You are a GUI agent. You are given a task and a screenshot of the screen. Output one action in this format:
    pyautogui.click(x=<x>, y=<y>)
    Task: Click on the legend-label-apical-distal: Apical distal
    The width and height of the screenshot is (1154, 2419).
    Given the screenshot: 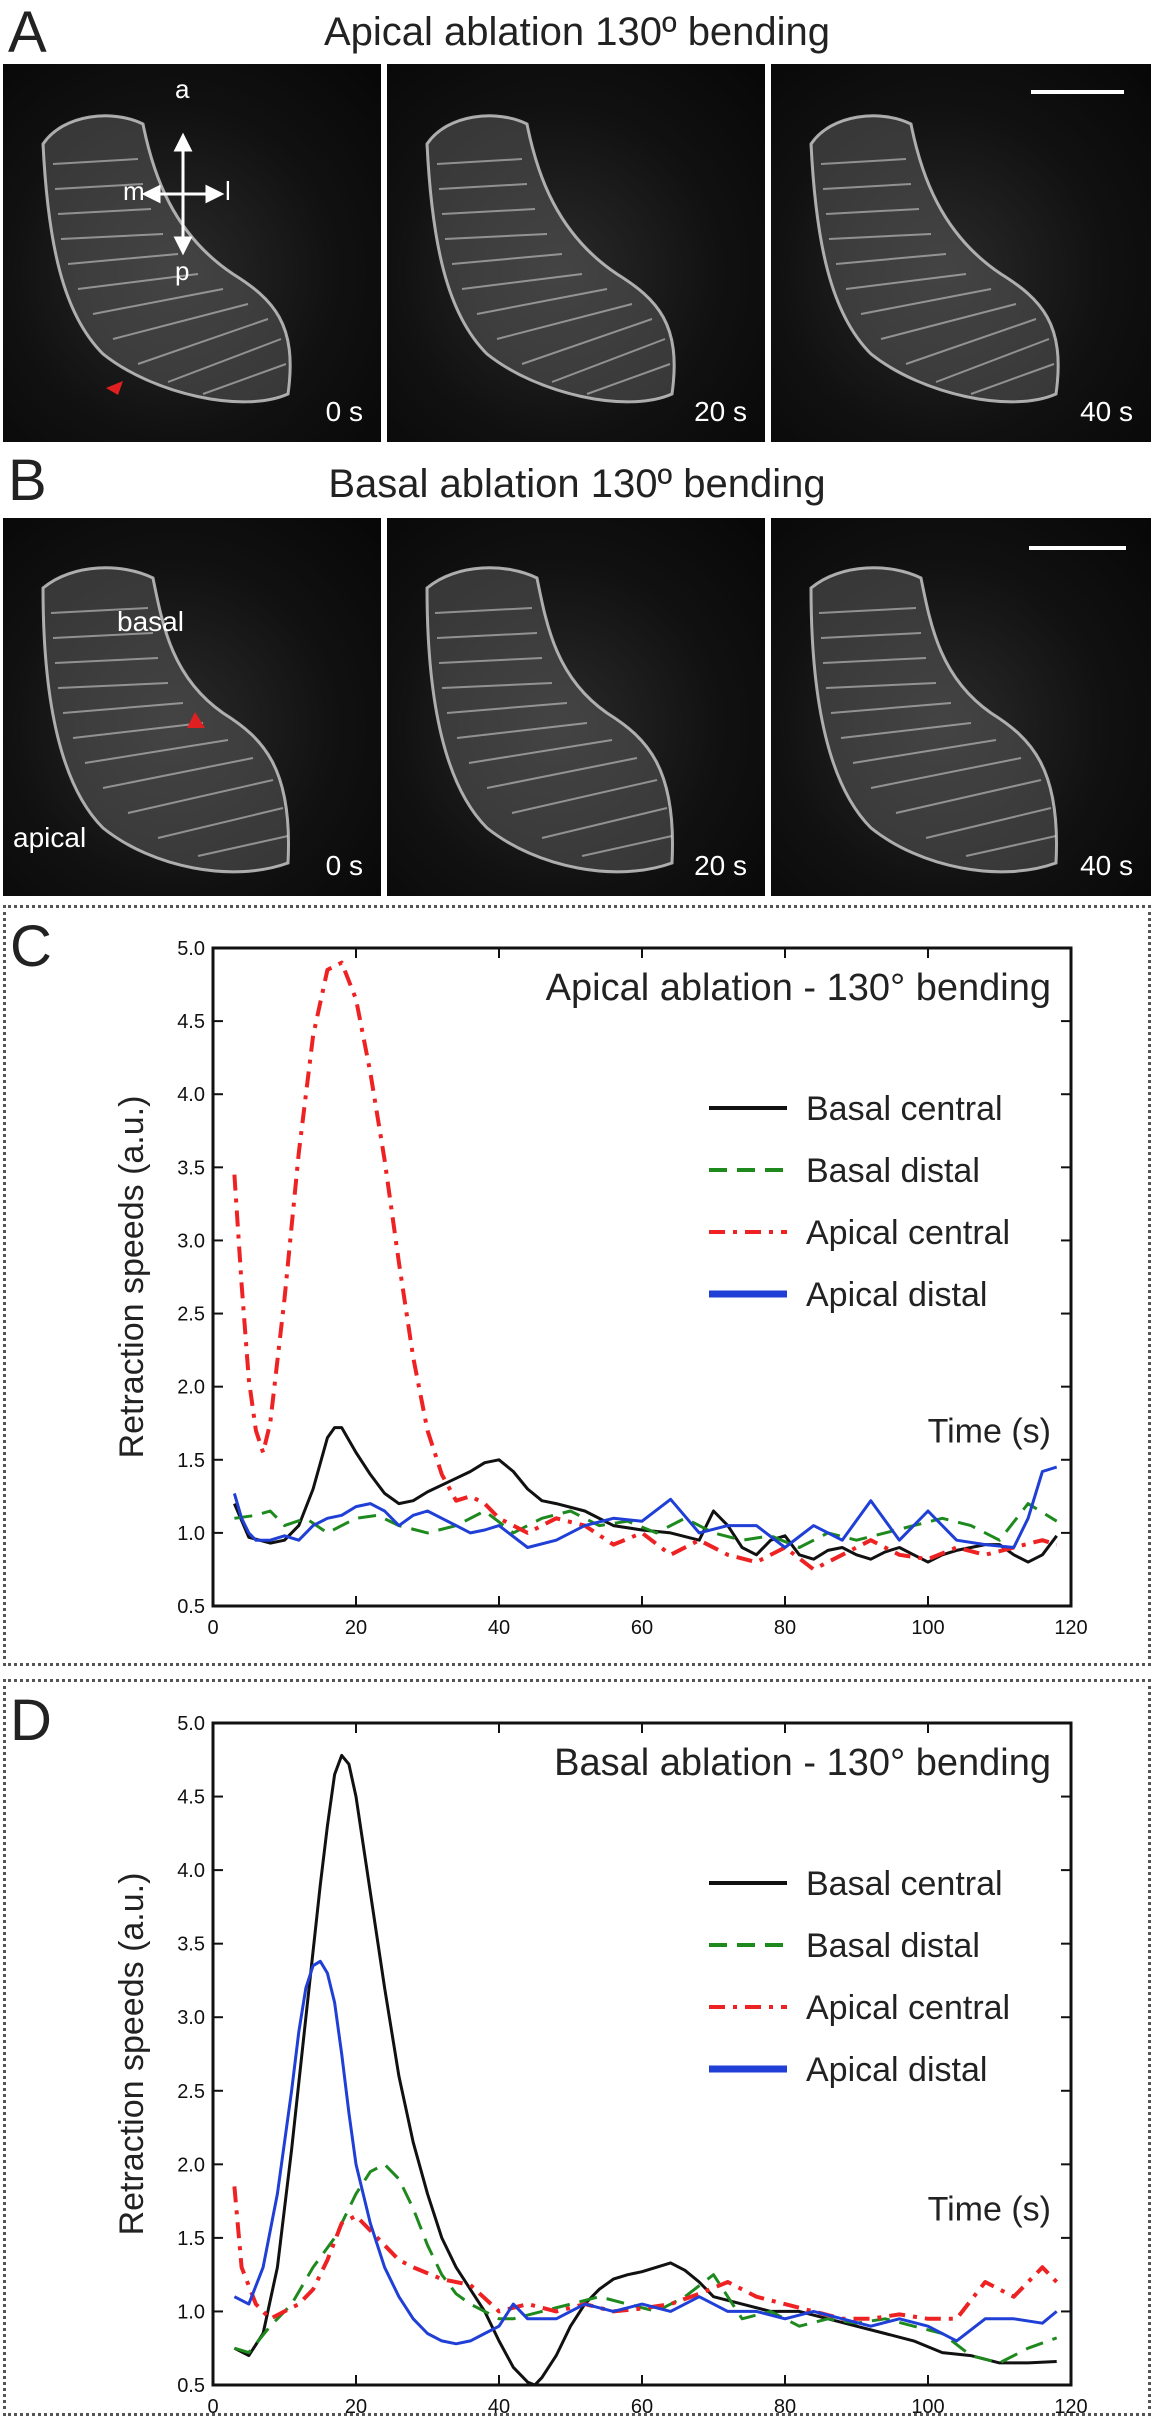 What is the action you would take?
    pyautogui.click(x=896, y=1295)
    